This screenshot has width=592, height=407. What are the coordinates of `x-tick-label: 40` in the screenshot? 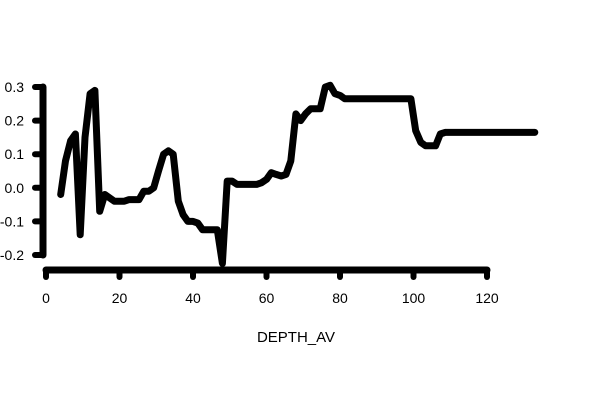 It's located at (193, 298).